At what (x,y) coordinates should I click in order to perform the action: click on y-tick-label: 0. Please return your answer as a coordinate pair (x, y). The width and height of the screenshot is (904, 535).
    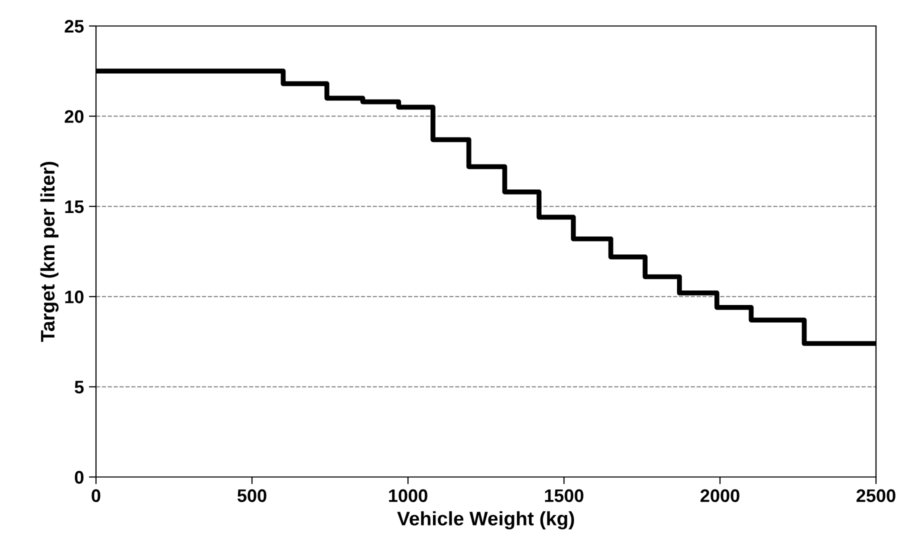
    Looking at the image, I should click on (79, 477).